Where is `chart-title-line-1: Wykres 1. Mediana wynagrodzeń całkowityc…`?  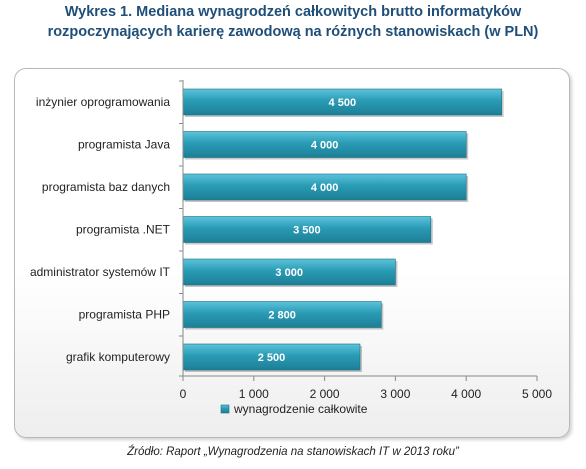
chart-title-line-1: Wykres 1. Mediana wynagrodzeń całkowityc… is located at coordinates (293, 12).